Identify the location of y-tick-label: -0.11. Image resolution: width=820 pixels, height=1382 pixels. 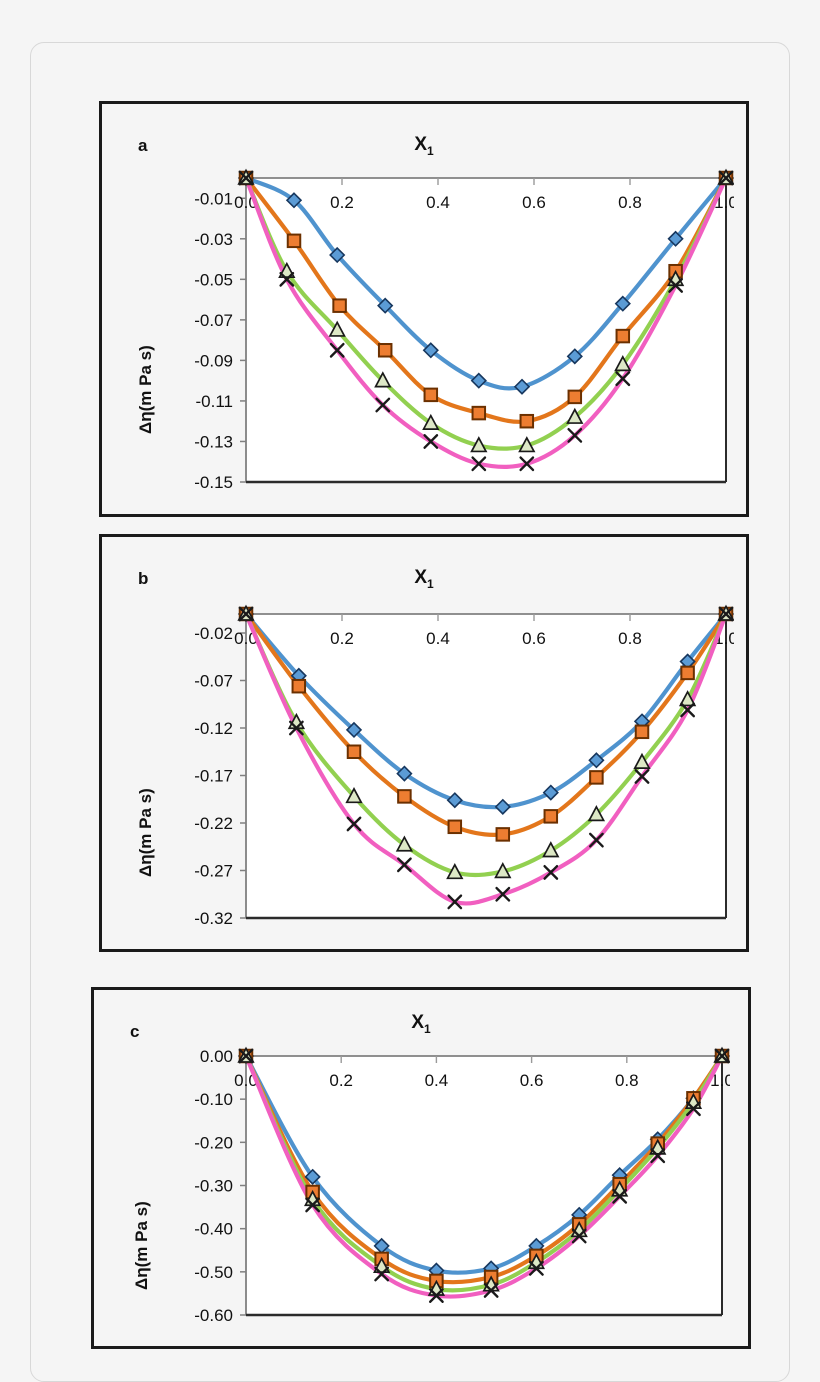
(215, 401).